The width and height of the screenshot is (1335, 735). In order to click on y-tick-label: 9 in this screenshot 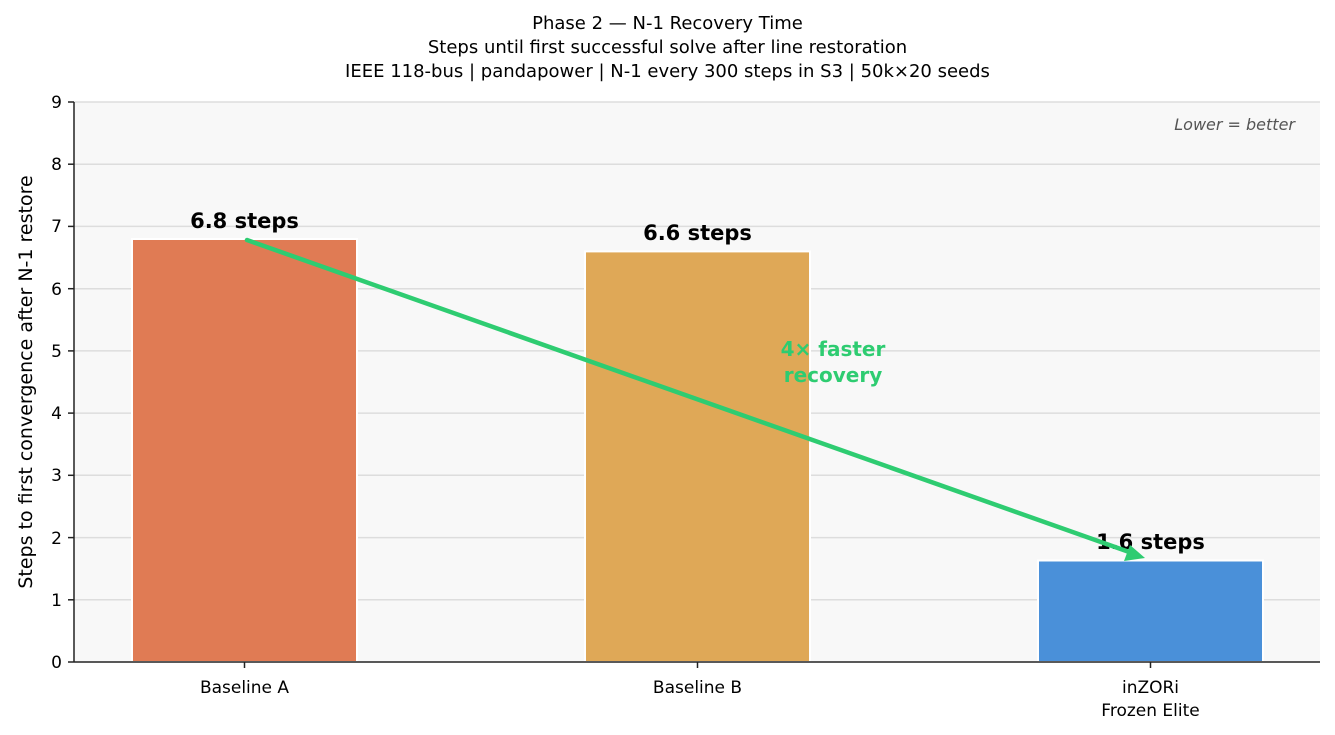, I will do `click(56, 103)`.